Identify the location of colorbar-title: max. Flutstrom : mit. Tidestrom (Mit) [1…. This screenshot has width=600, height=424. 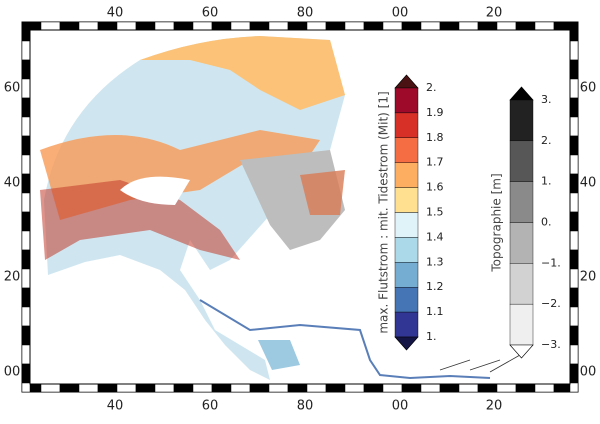
(384, 212).